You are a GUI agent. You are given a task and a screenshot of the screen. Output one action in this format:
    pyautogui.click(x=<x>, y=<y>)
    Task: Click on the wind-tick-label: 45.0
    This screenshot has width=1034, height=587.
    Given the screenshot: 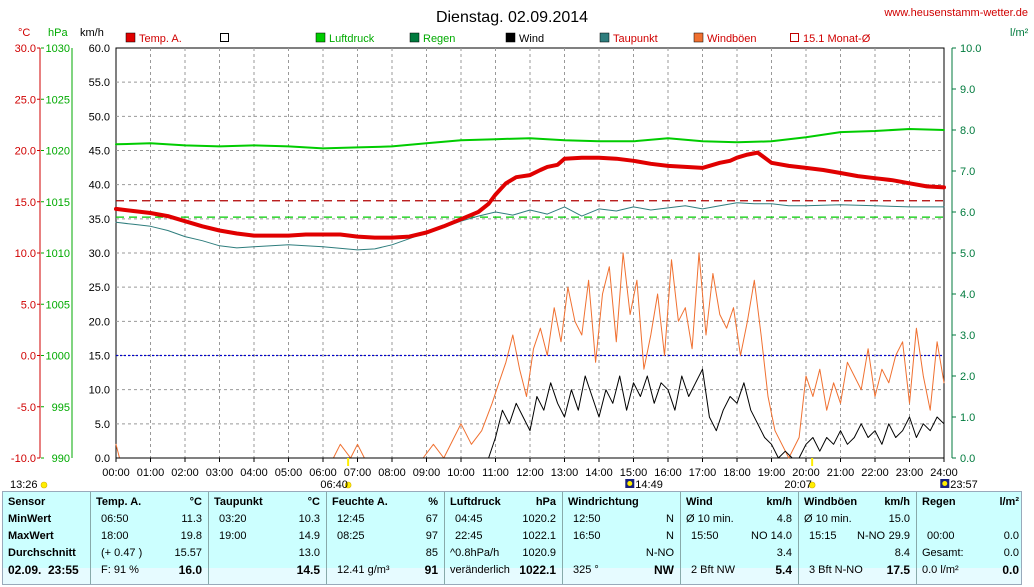 What is the action you would take?
    pyautogui.click(x=99, y=152)
    